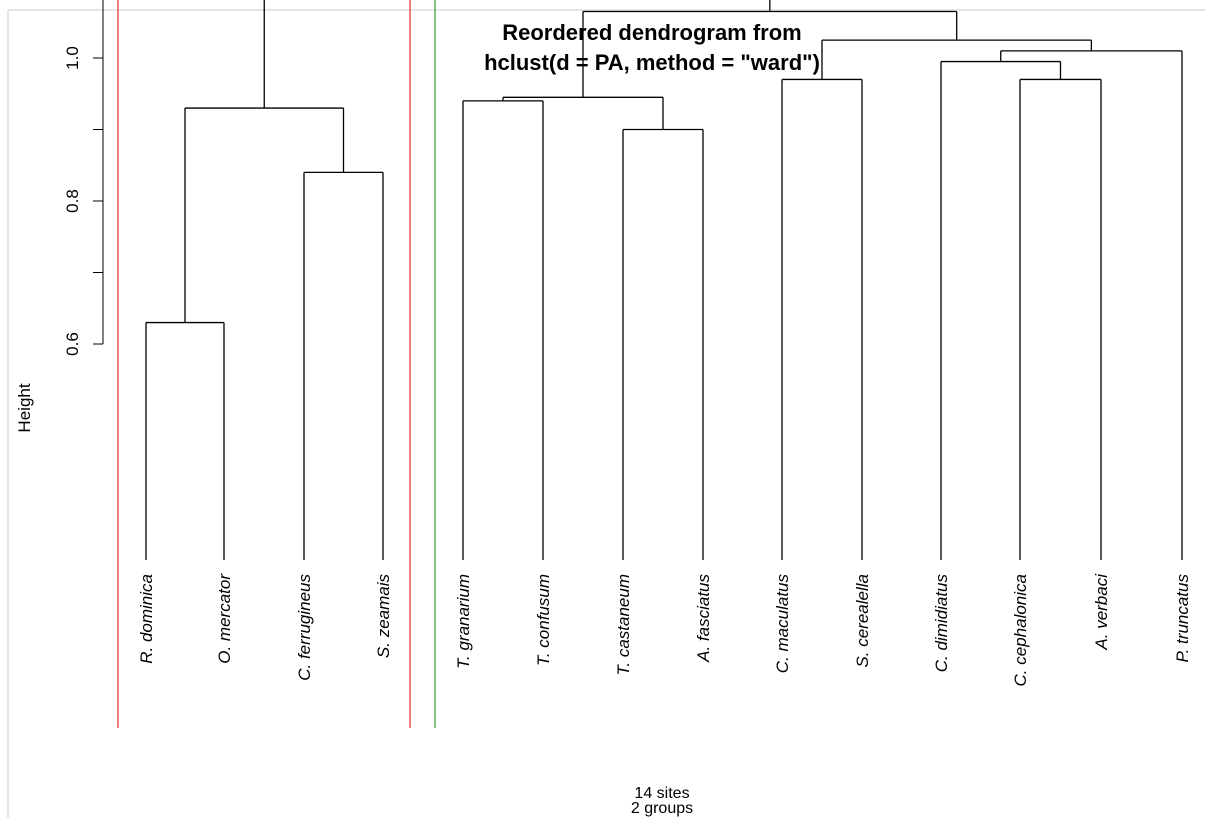  What do you see at coordinates (463, 621) in the screenshot?
I see `leaf-label: T. granarium` at bounding box center [463, 621].